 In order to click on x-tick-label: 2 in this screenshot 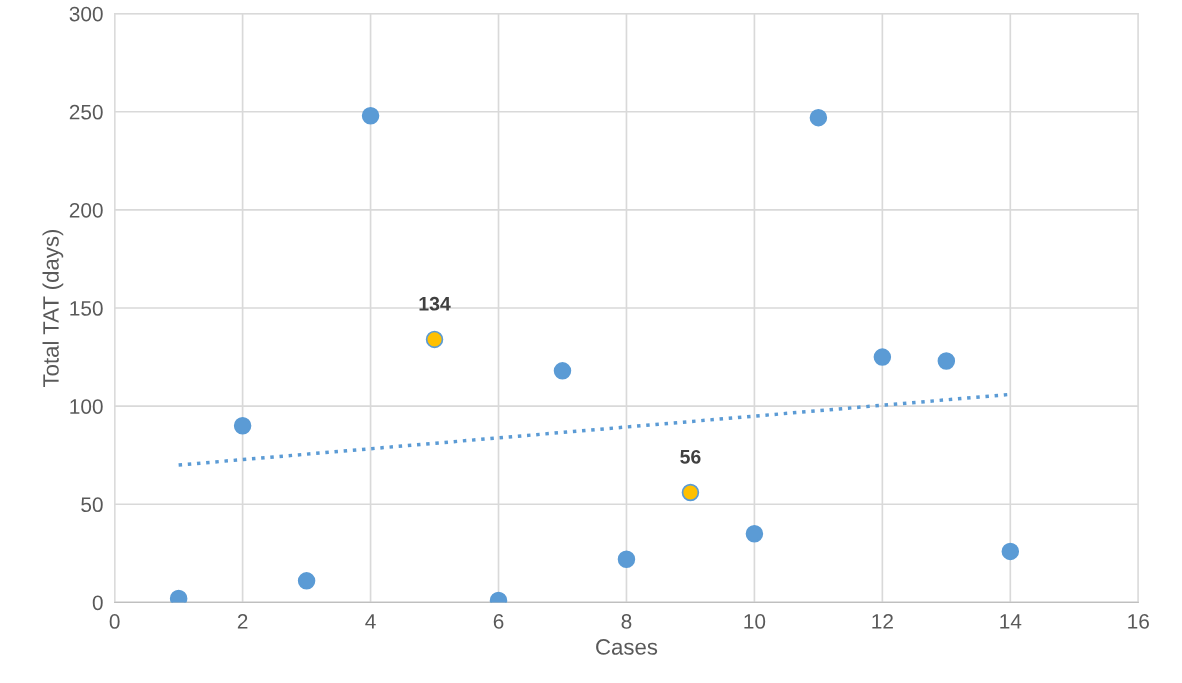, I will do `click(242, 621)`.